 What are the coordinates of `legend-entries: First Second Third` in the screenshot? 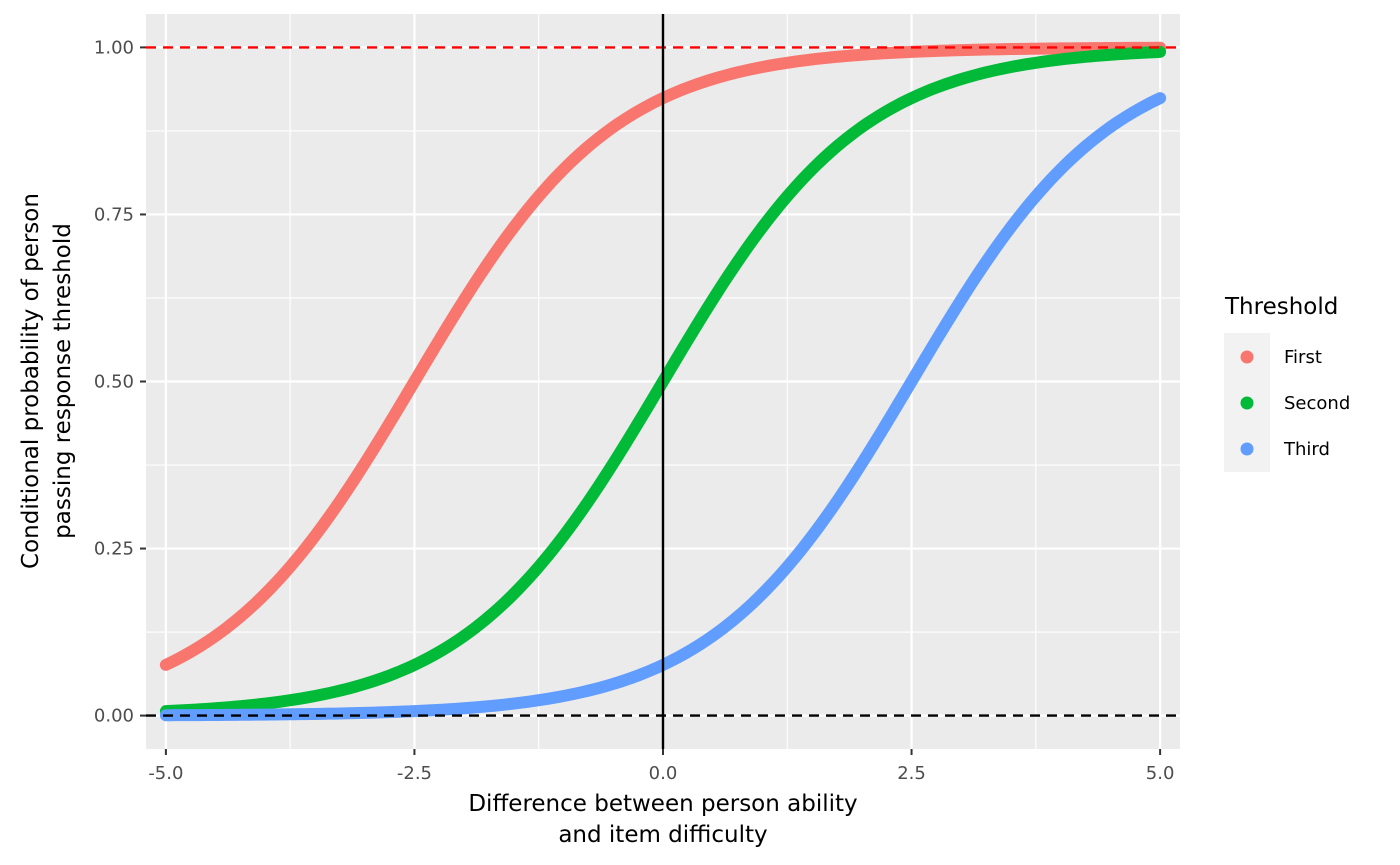 It's located at (1295, 403).